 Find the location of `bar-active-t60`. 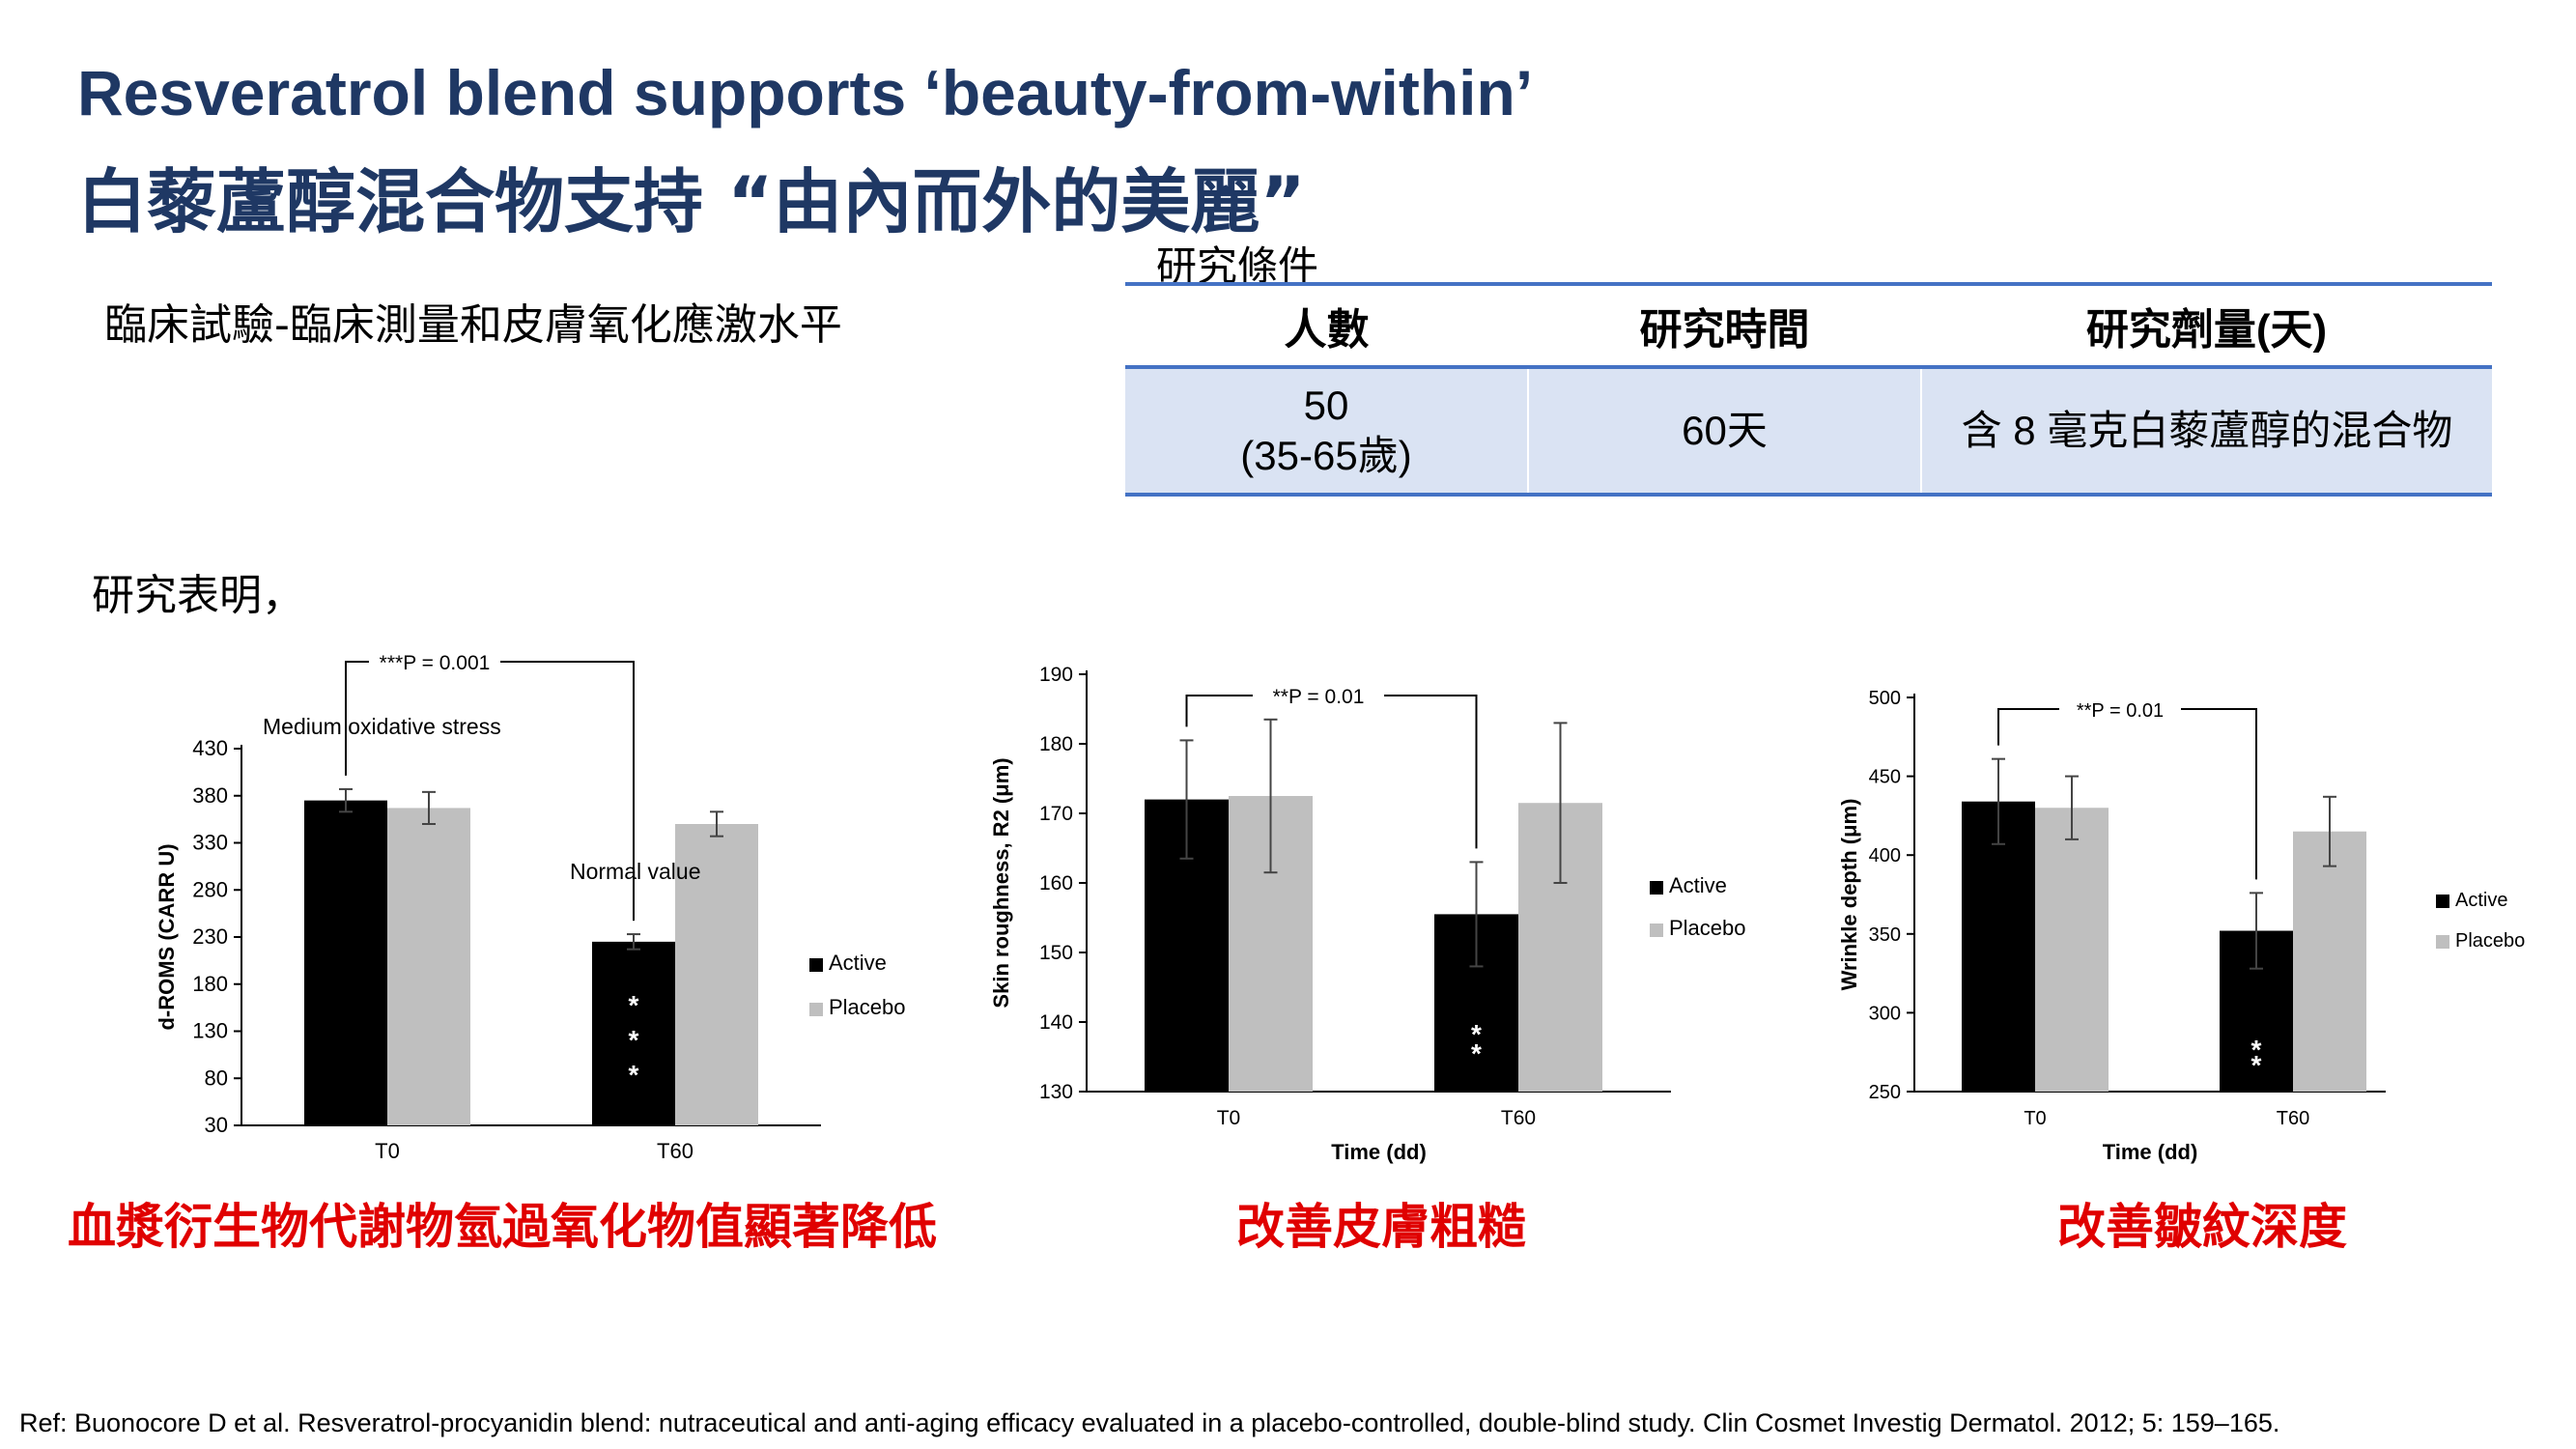

bar-active-t60 is located at coordinates (633, 1033).